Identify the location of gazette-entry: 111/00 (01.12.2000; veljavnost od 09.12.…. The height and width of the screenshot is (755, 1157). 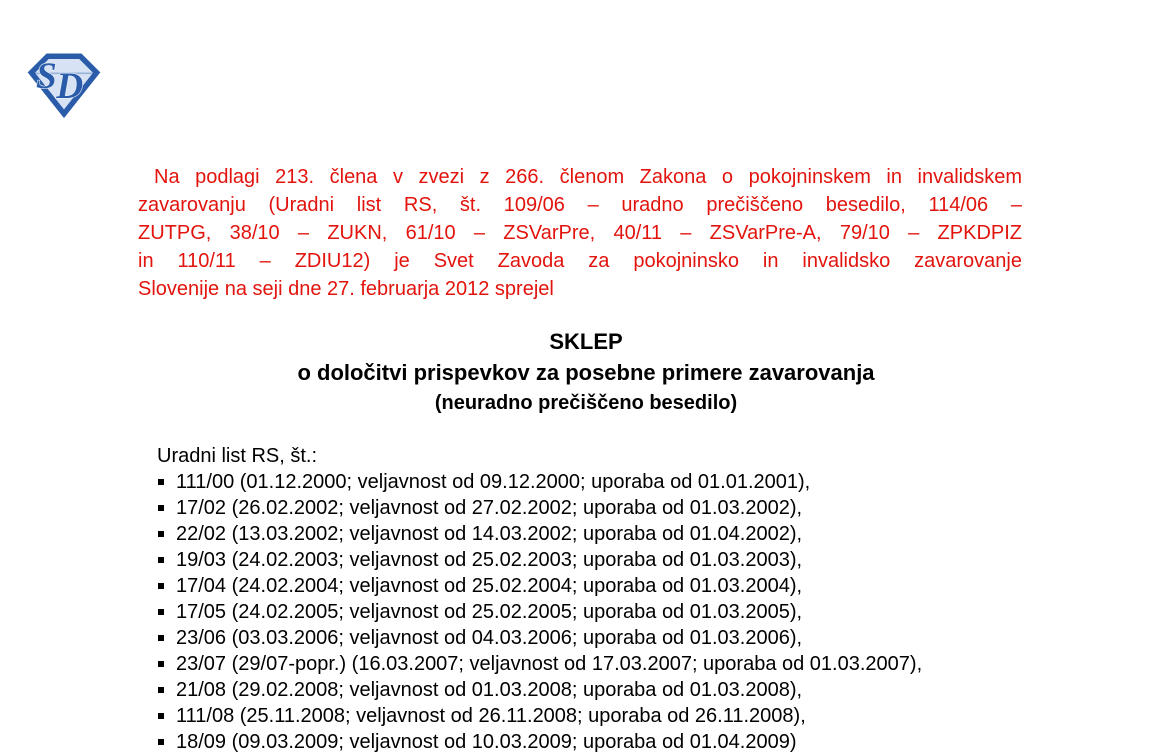
(493, 482).